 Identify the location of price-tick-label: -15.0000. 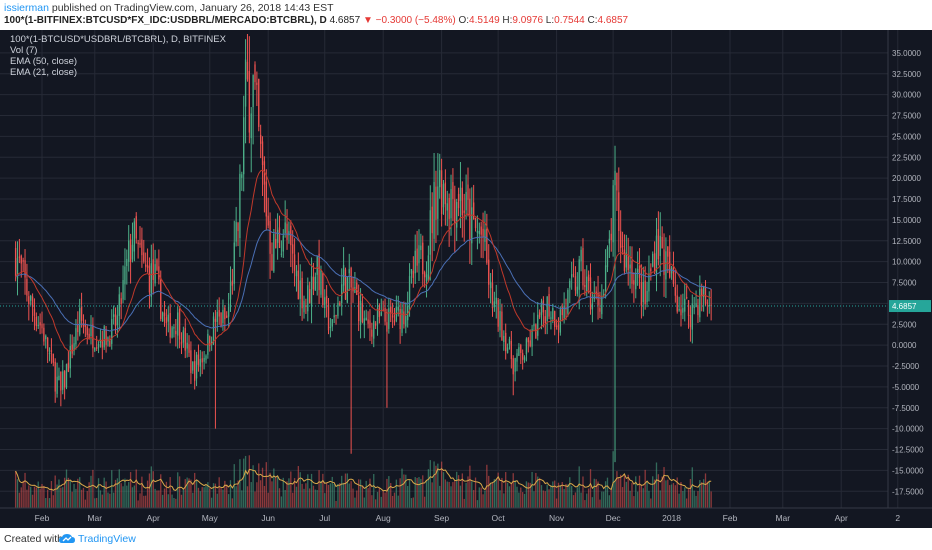
(908, 470).